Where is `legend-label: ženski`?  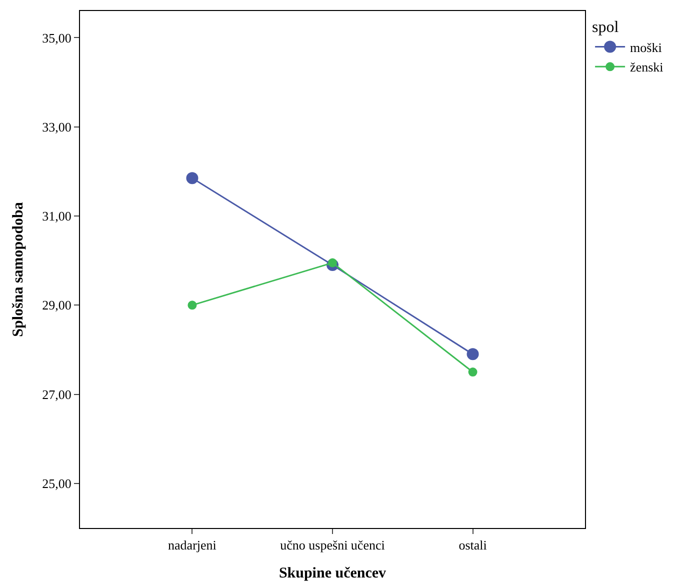 legend-label: ženski is located at coordinates (647, 67).